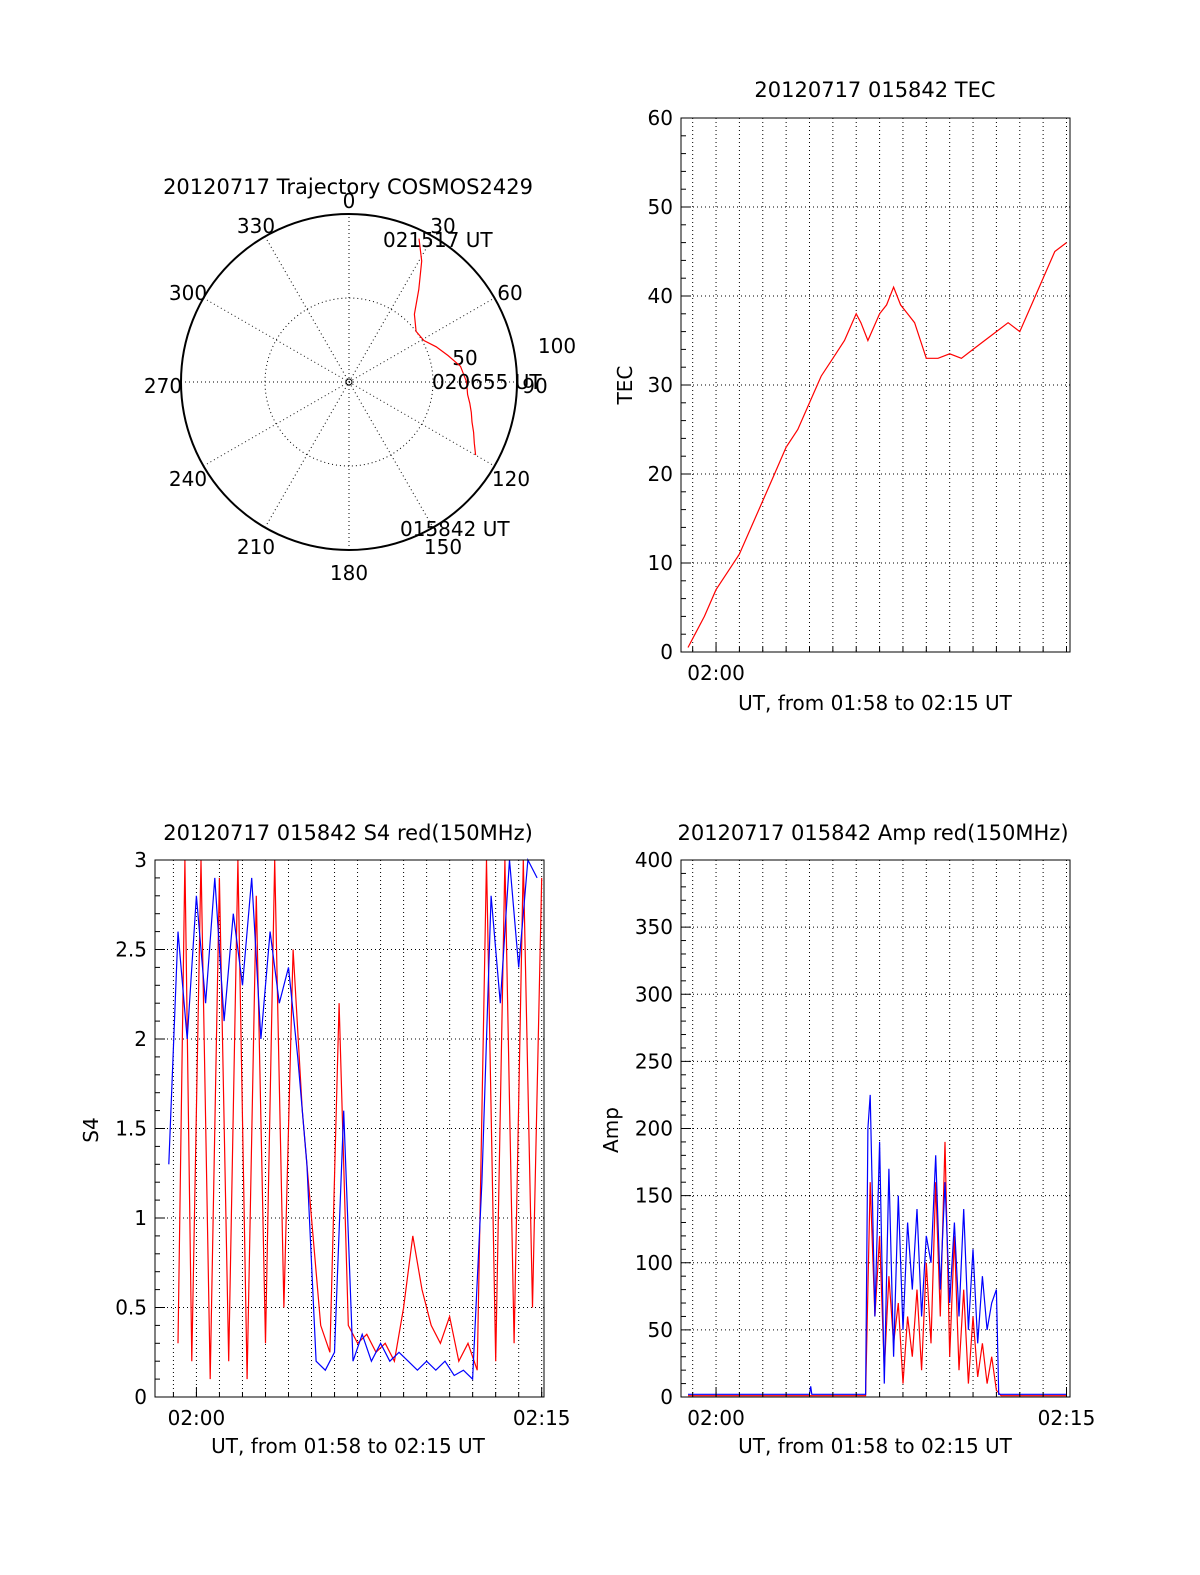 The width and height of the screenshot is (1200, 1575). I want to click on tec-ylabel: TEC, so click(625, 386).